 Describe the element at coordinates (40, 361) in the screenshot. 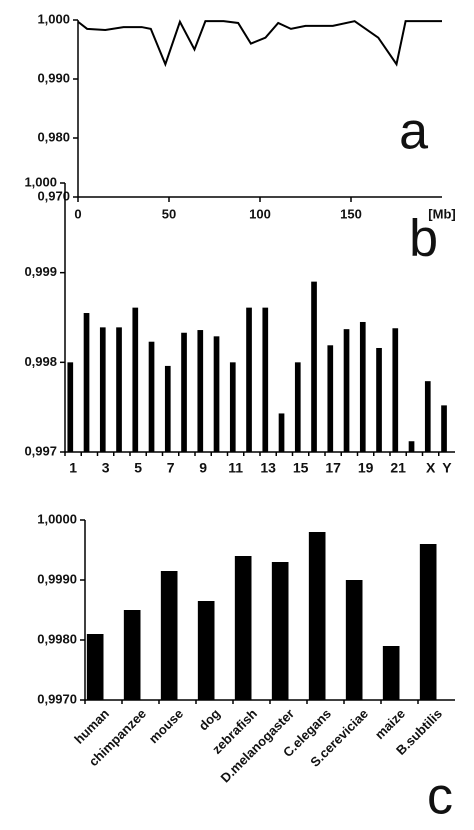

I see `y-tick-label: 0,998` at that location.